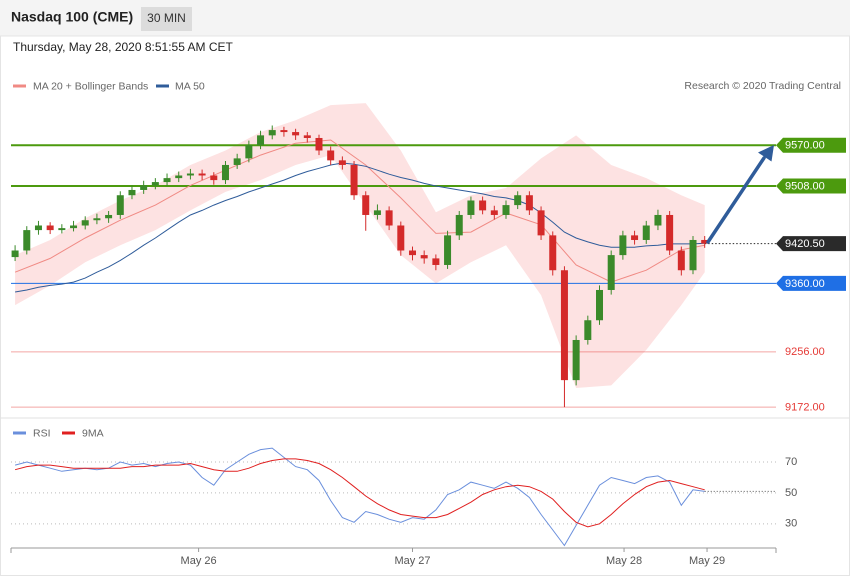  What do you see at coordinates (762, 86) in the screenshot?
I see `source: Research © 2020 Trading Central` at bounding box center [762, 86].